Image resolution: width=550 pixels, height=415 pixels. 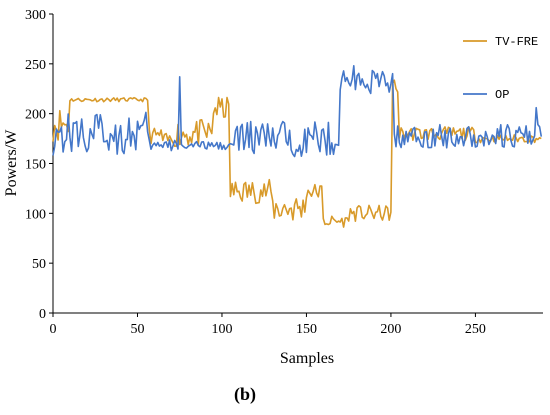 What do you see at coordinates (221, 329) in the screenshot?
I see `x-tick-label: 100` at bounding box center [221, 329].